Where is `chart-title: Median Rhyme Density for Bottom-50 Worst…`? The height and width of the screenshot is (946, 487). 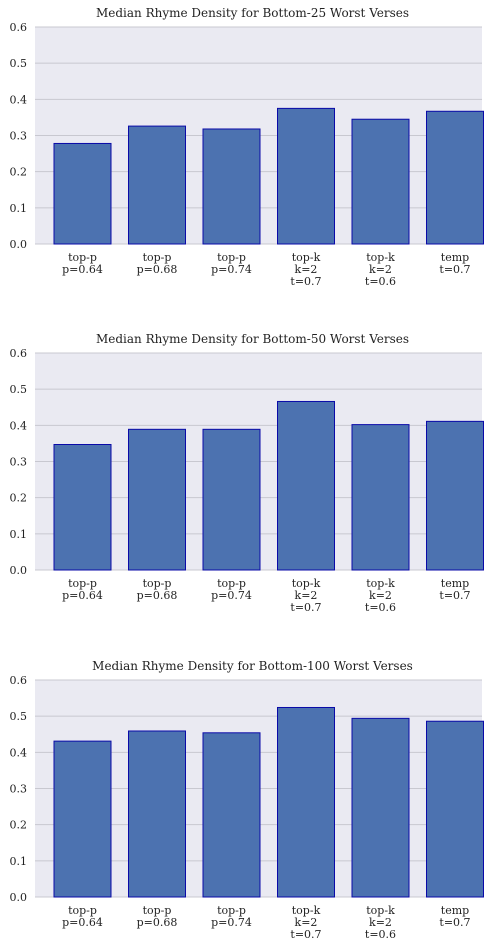
chart-title: Median Rhyme Density for Bottom-50 Worst… is located at coordinates (252, 339).